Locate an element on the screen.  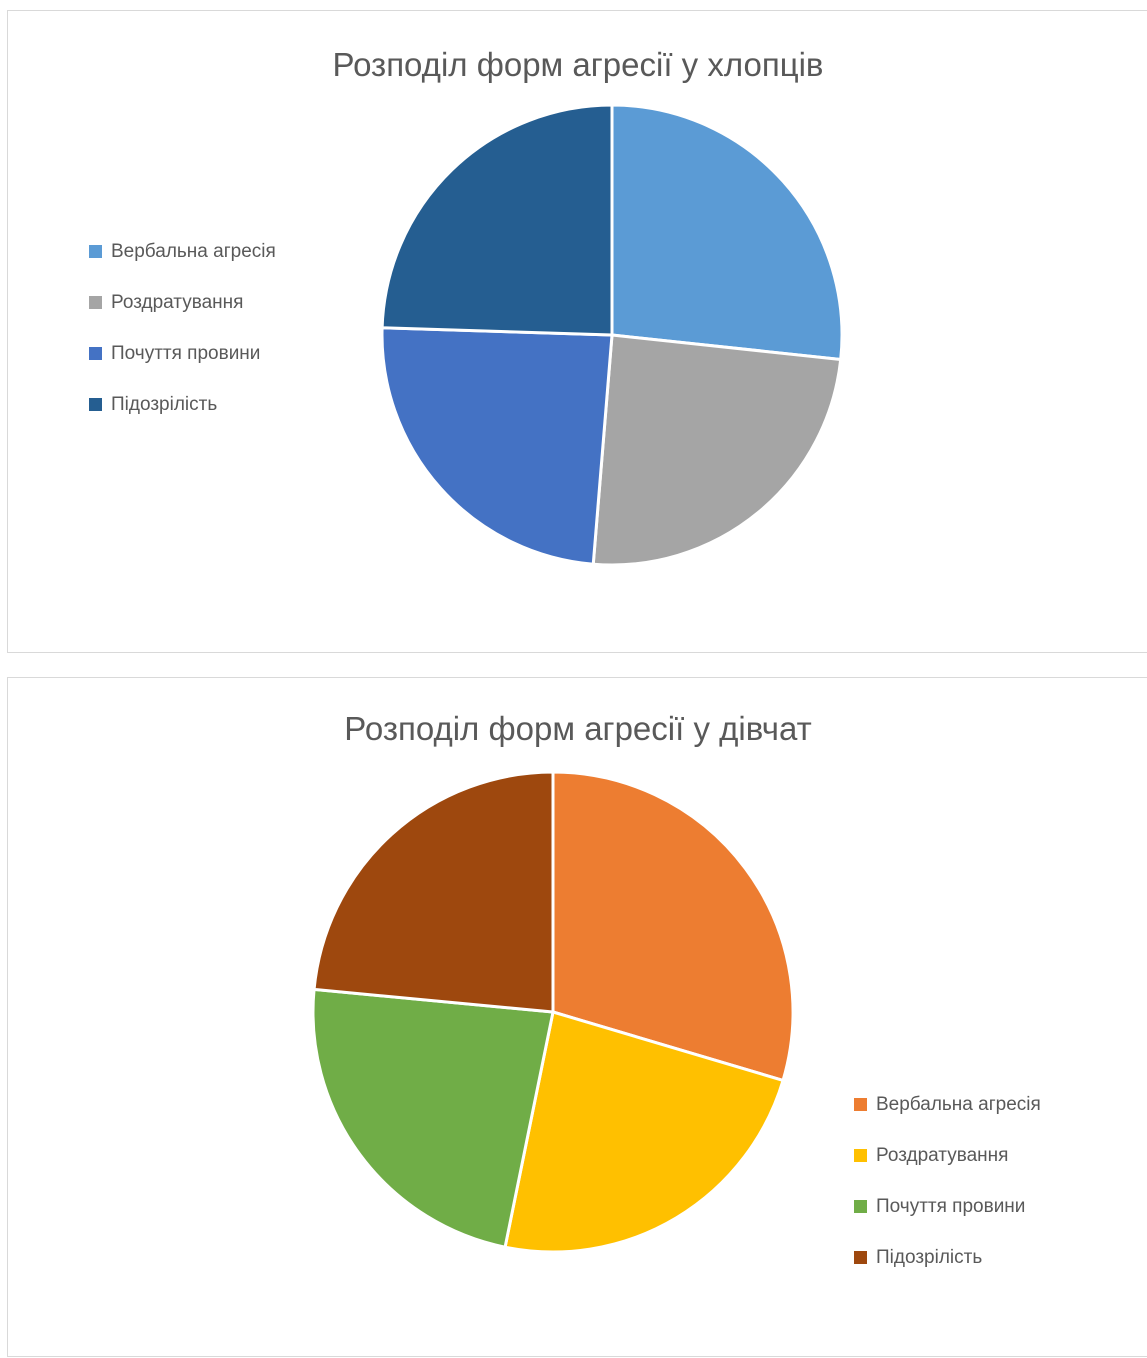
chart-title: Розподіл форм агресії у хлопців is located at coordinates (578, 64).